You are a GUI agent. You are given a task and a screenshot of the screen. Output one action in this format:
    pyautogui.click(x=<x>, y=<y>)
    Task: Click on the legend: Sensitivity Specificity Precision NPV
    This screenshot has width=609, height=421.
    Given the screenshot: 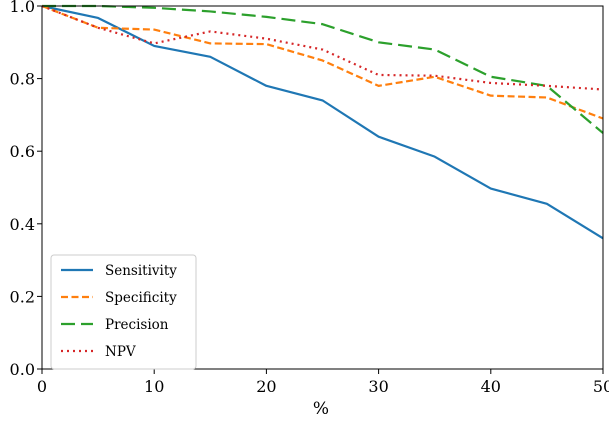 What is the action you would take?
    pyautogui.click(x=123, y=312)
    